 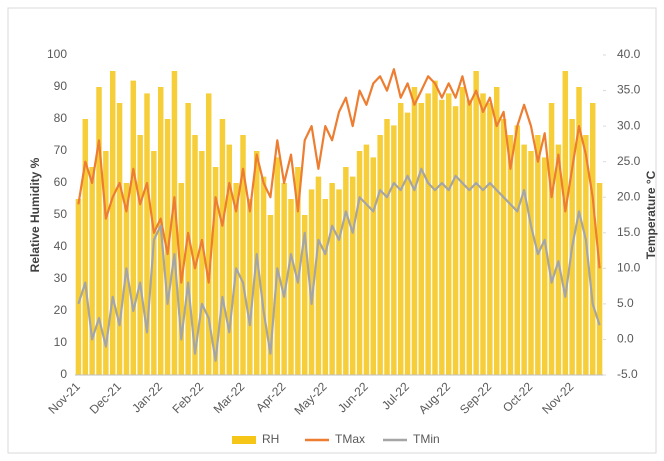 I want to click on y2-tick-label: 0.0, so click(x=625, y=339).